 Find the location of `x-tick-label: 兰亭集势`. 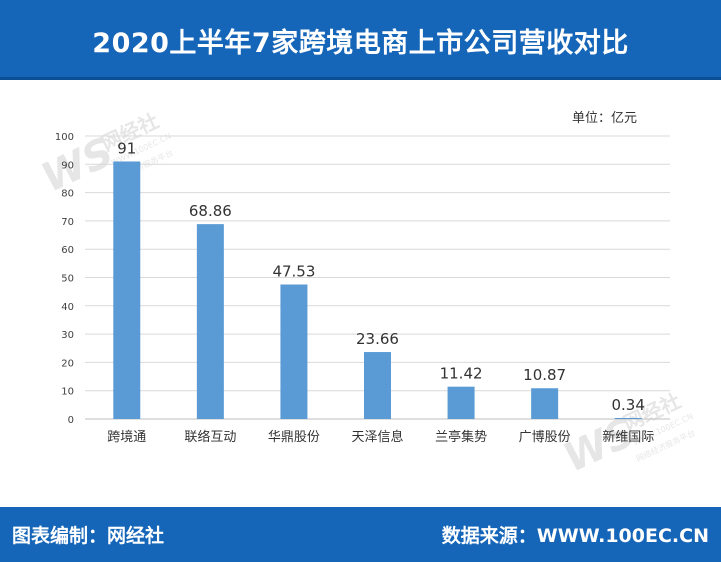

x-tick-label: 兰亭集势 is located at coordinates (461, 437).